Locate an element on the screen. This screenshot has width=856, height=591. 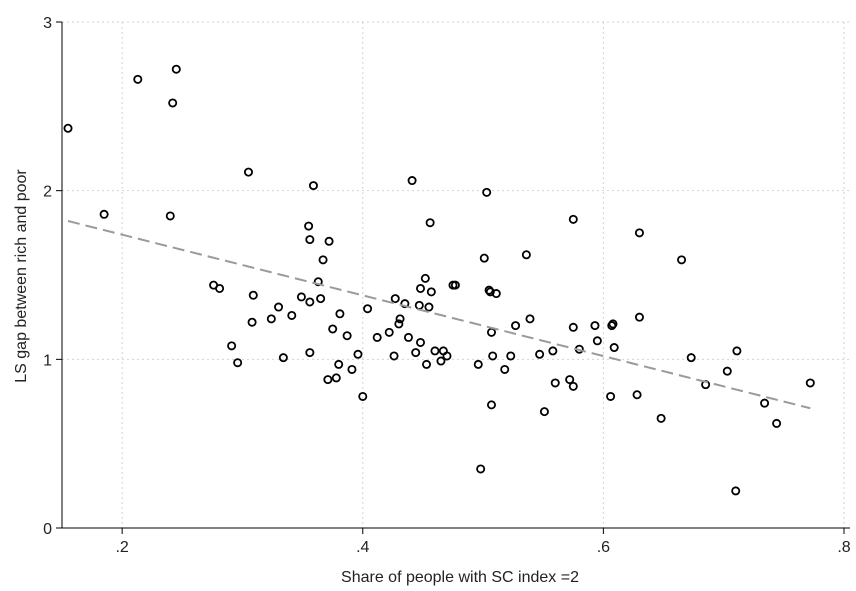
y-tick-label: 2 is located at coordinates (47, 192).